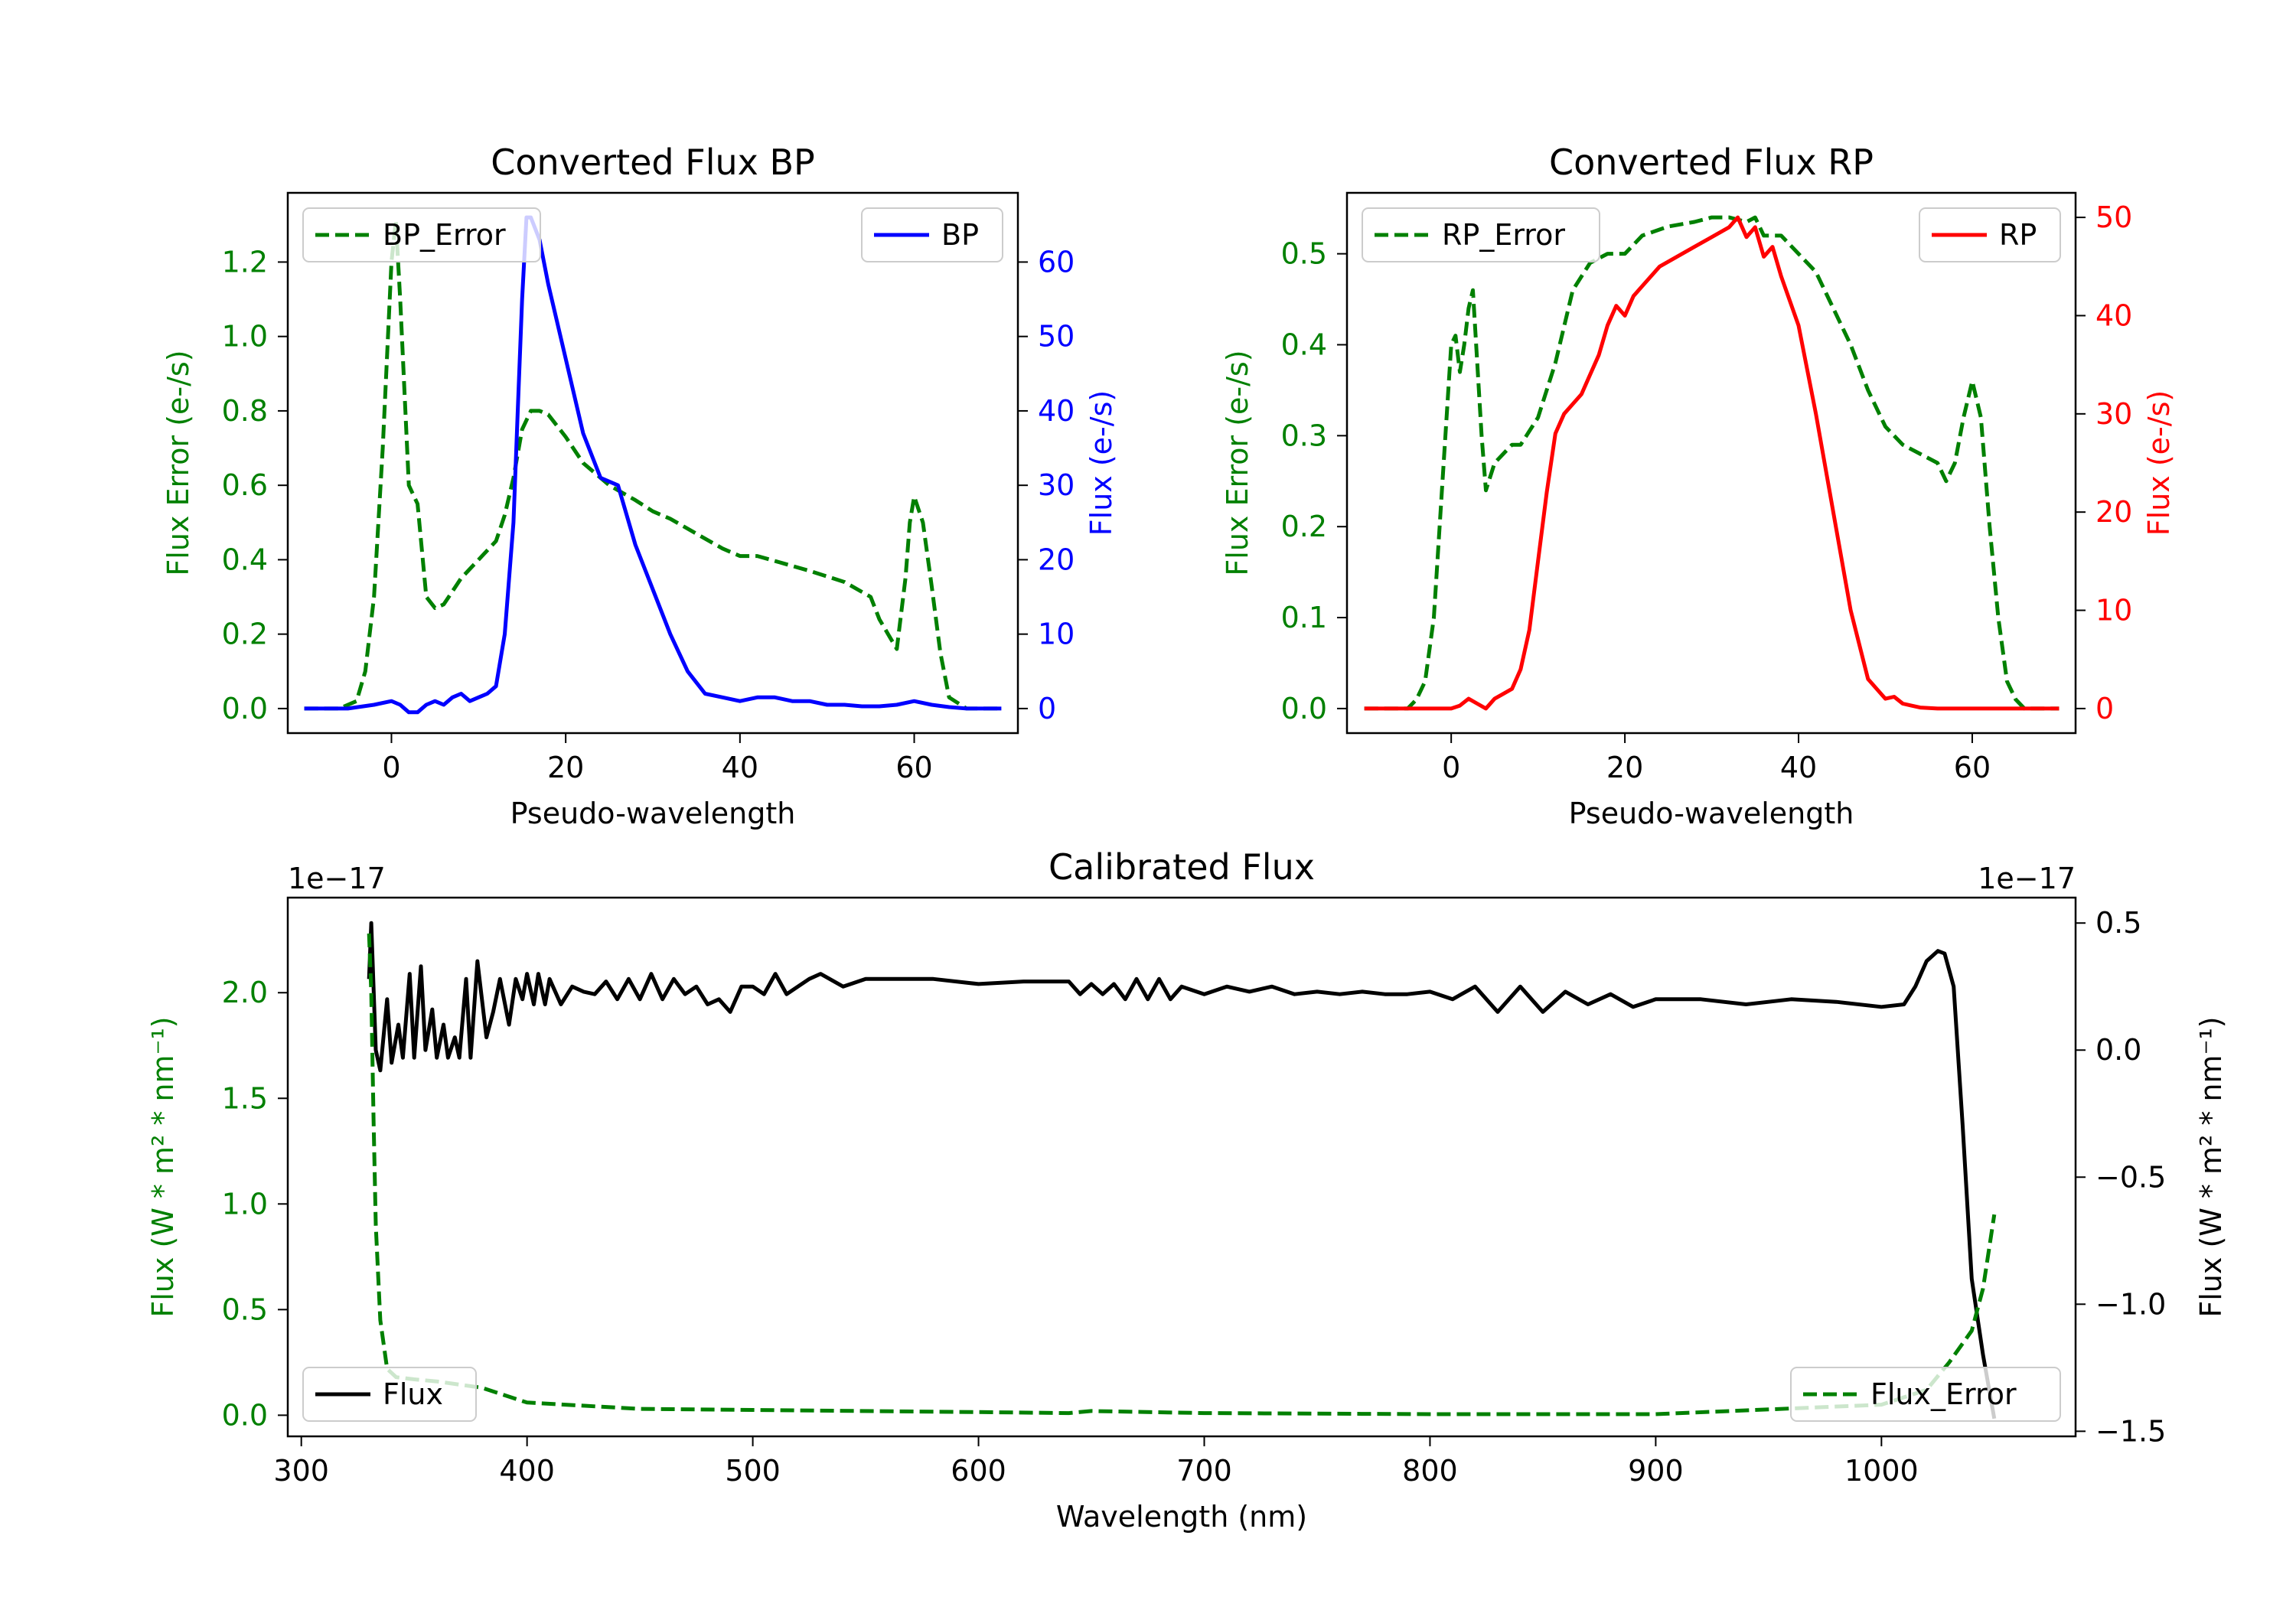 The width and height of the screenshot is (2296, 1607). I want to click on y-tick-label-left: 0.1, so click(1304, 617).